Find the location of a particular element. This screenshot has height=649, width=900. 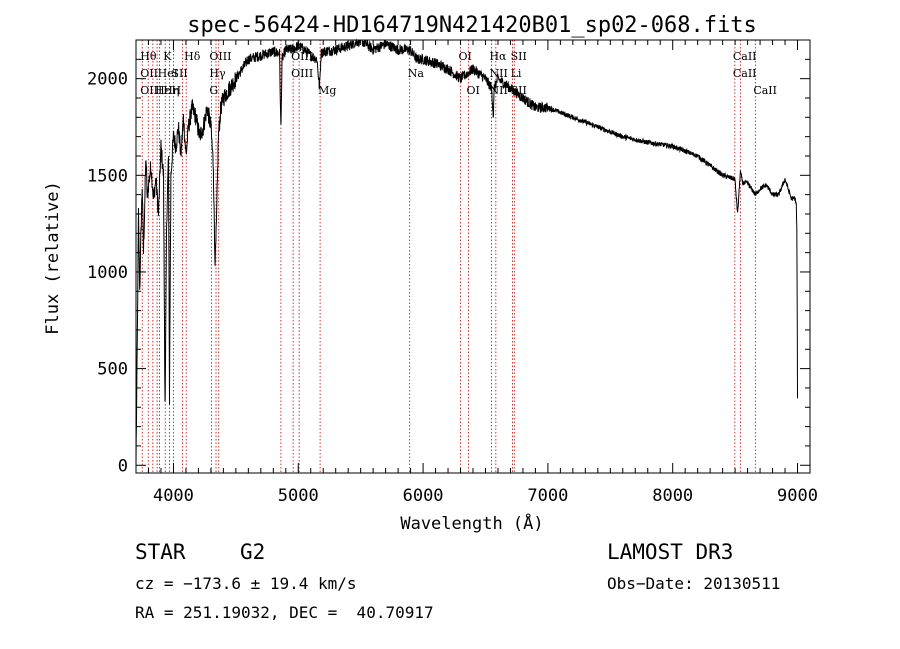

line-marker-label: Hγ is located at coordinates (217, 73).